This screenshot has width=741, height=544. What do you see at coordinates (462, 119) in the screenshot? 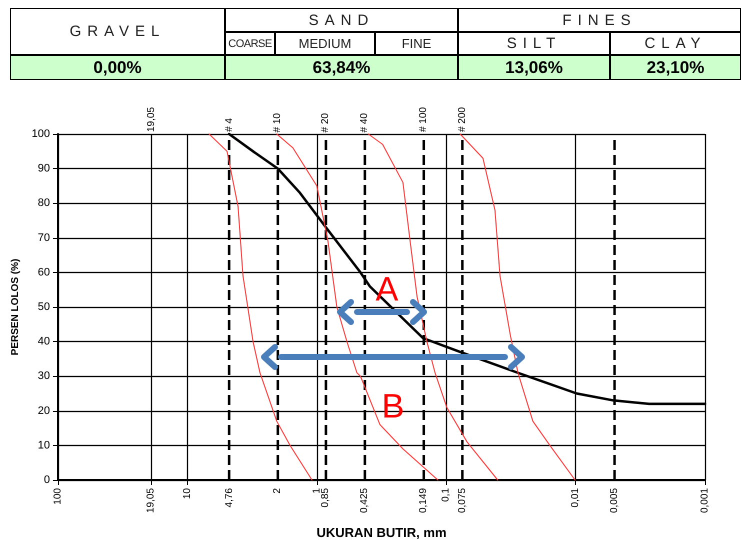
I see `text: # 200` at bounding box center [462, 119].